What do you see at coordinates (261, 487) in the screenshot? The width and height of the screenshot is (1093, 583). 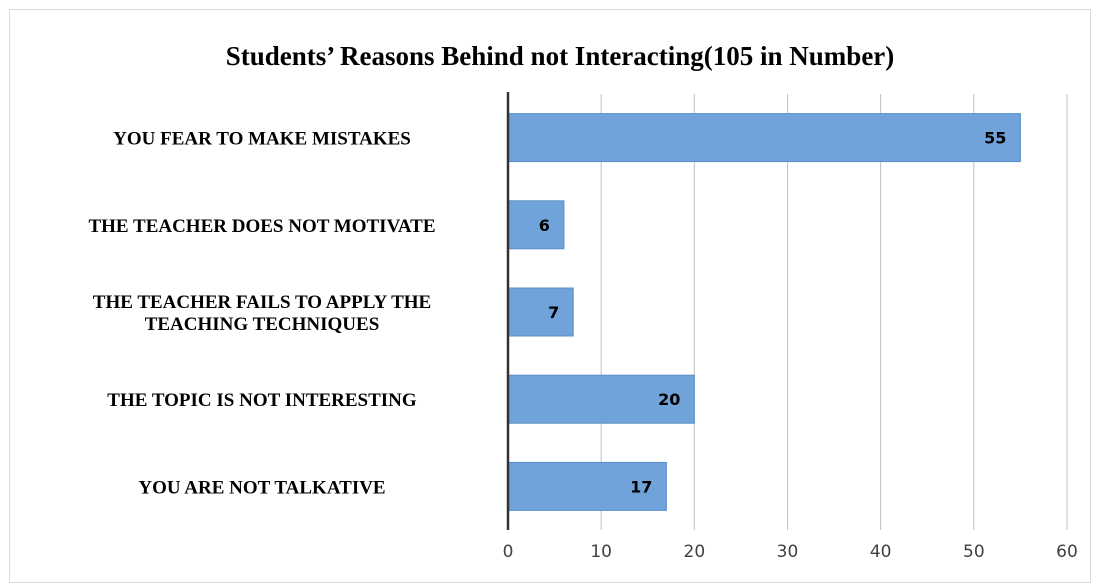 I see `category-label: YOU ARE NOT TALKATIVE` at bounding box center [261, 487].